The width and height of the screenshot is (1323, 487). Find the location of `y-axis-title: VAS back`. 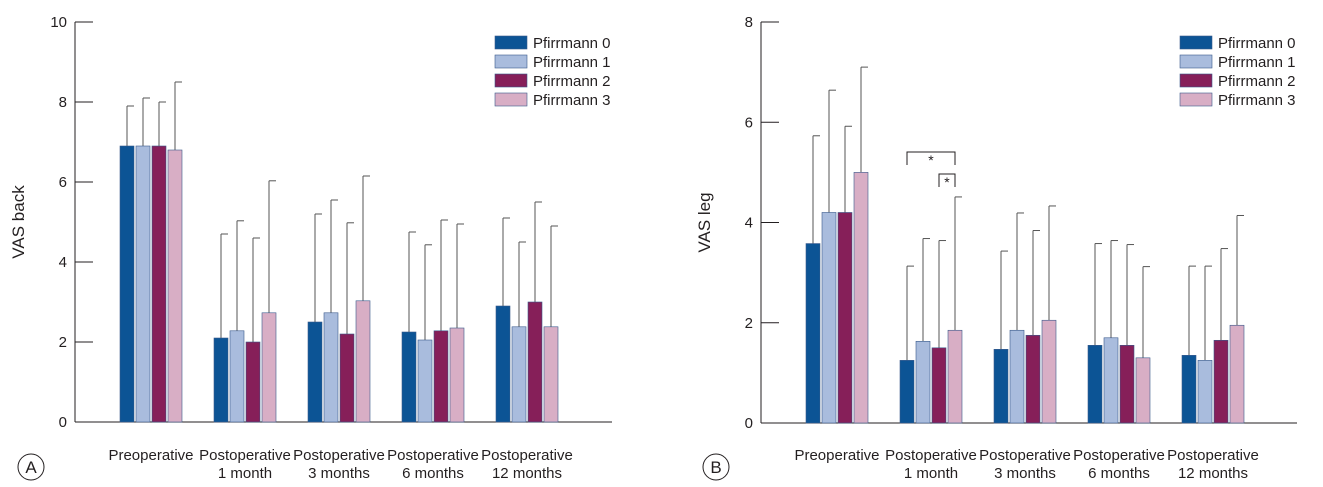

y-axis-title: VAS back is located at coordinates (18, 222).